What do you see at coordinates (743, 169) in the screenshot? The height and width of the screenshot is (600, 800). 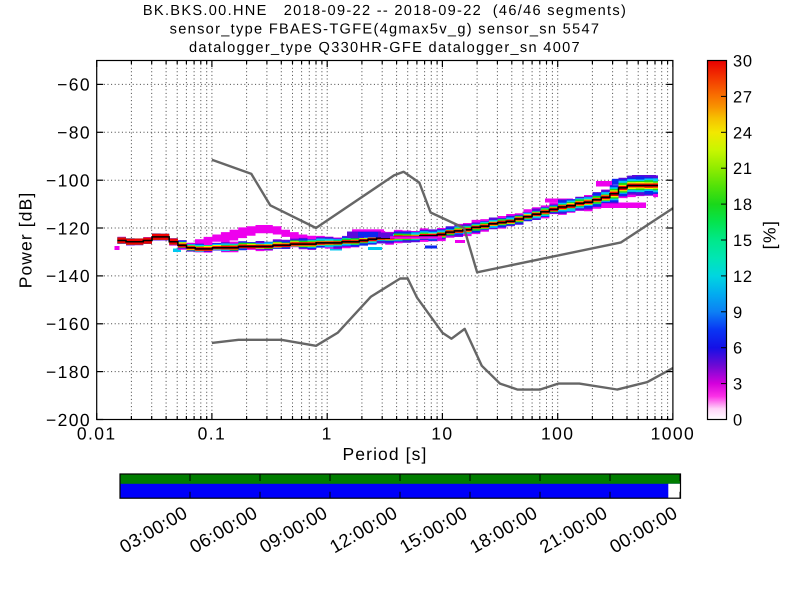 I see `svg-text: 21` at bounding box center [743, 169].